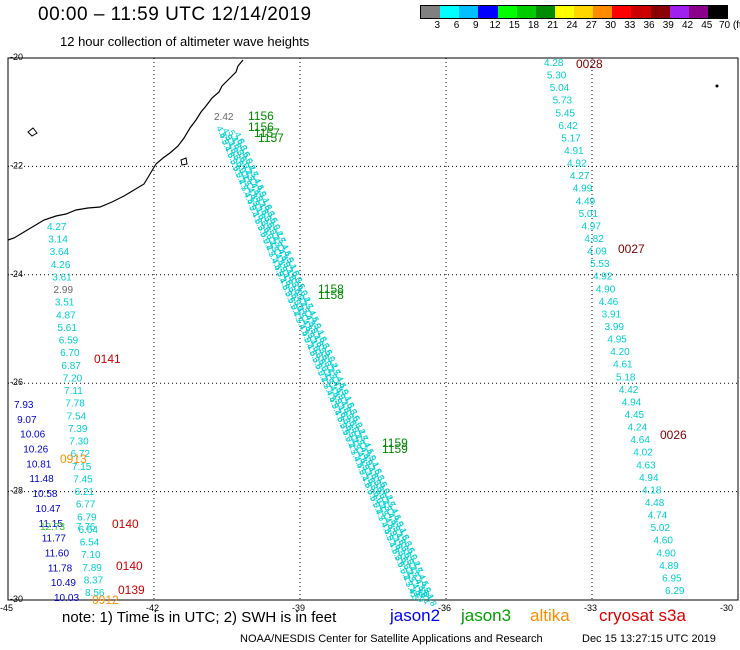 The height and width of the screenshot is (650, 740). What do you see at coordinates (638, 428) in the screenshot?
I see `swh-value: 4.24` at bounding box center [638, 428].